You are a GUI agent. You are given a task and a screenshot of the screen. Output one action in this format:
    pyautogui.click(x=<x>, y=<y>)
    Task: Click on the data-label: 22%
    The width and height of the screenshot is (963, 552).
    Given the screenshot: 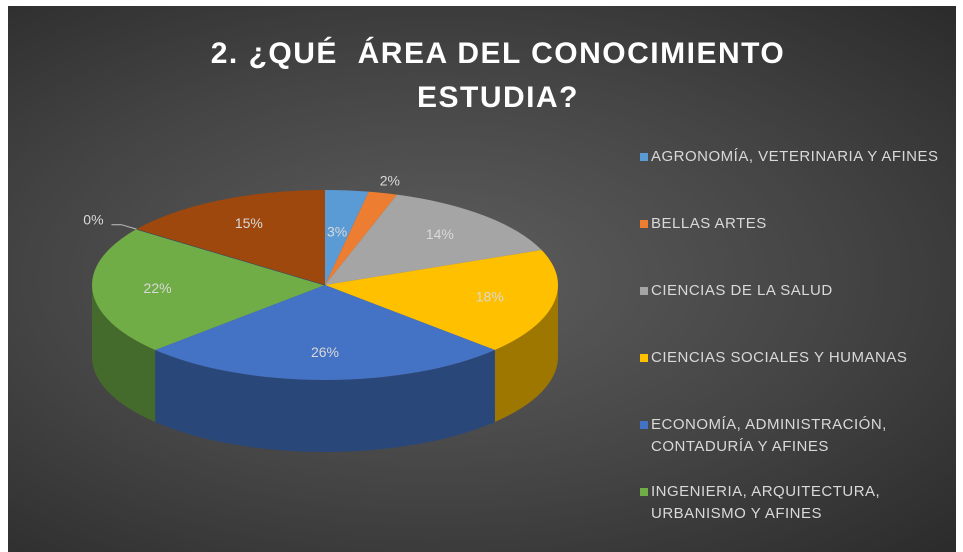 What is the action you would take?
    pyautogui.click(x=158, y=288)
    